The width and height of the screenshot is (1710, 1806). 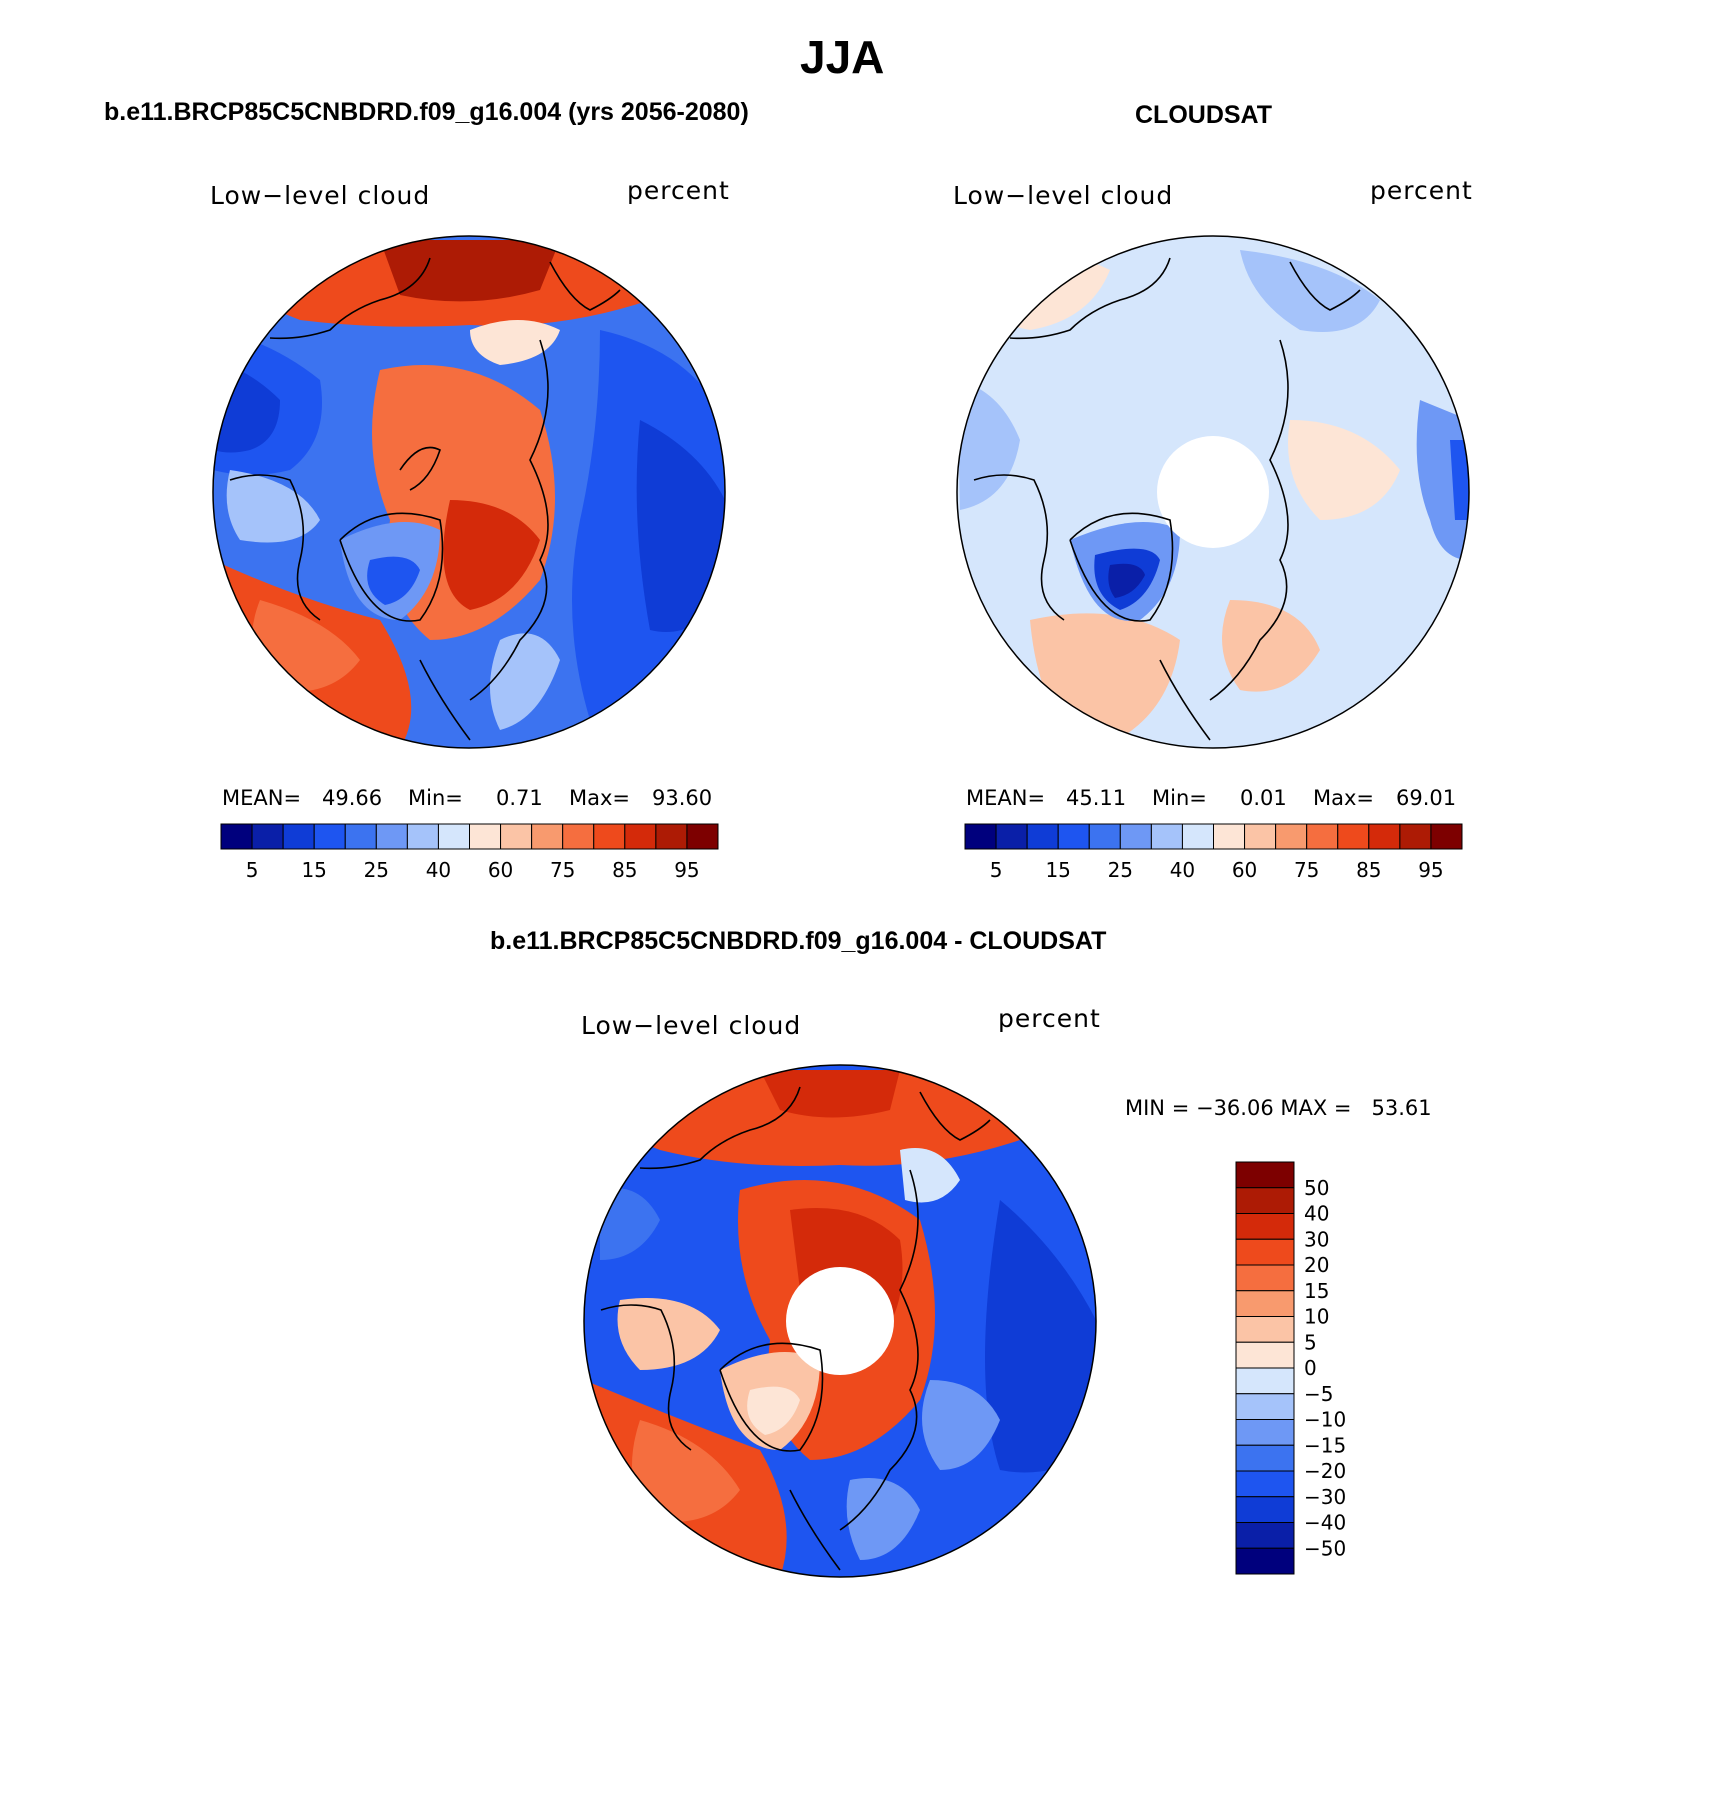 What do you see at coordinates (425, 499) in the screenshot?
I see `panel1-coastlines` at bounding box center [425, 499].